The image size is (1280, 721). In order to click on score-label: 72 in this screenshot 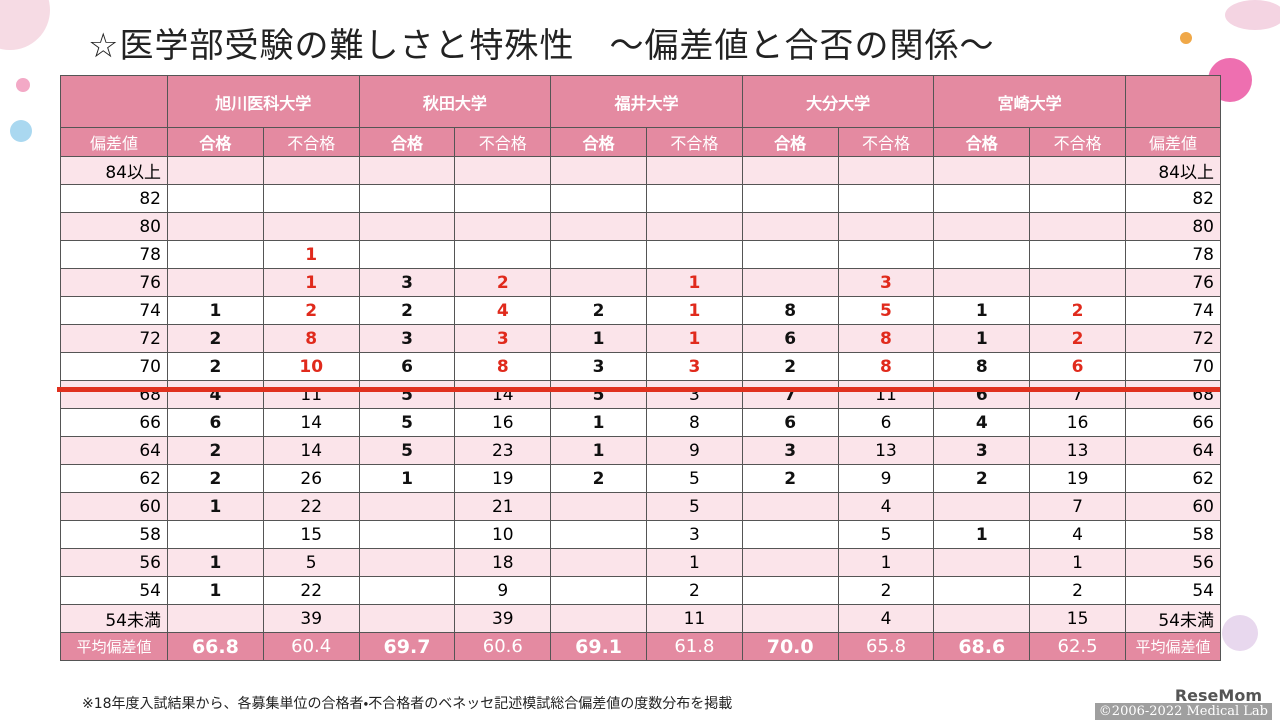, I will do `click(114, 338)`.